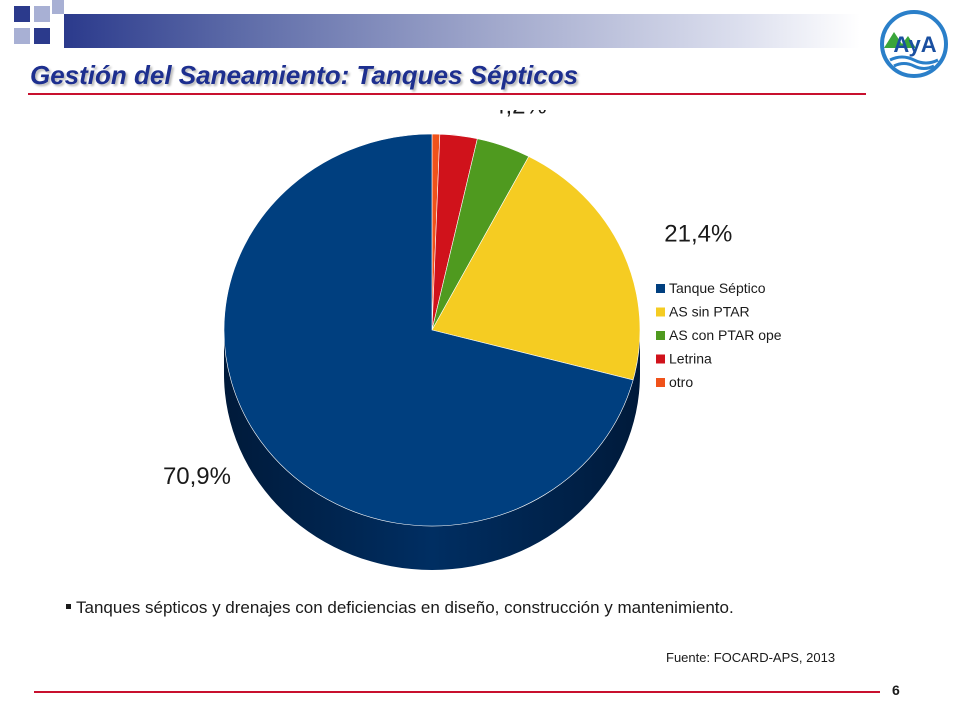  I want to click on footer-rule, so click(457, 692).